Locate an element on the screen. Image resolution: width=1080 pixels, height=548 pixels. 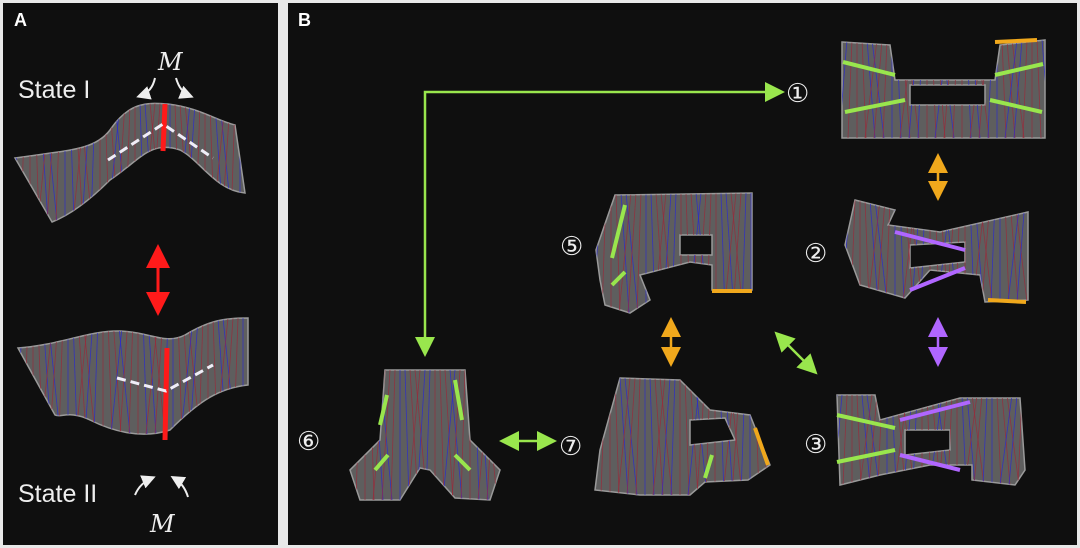
state-2-label: State II is located at coordinates (57, 494).